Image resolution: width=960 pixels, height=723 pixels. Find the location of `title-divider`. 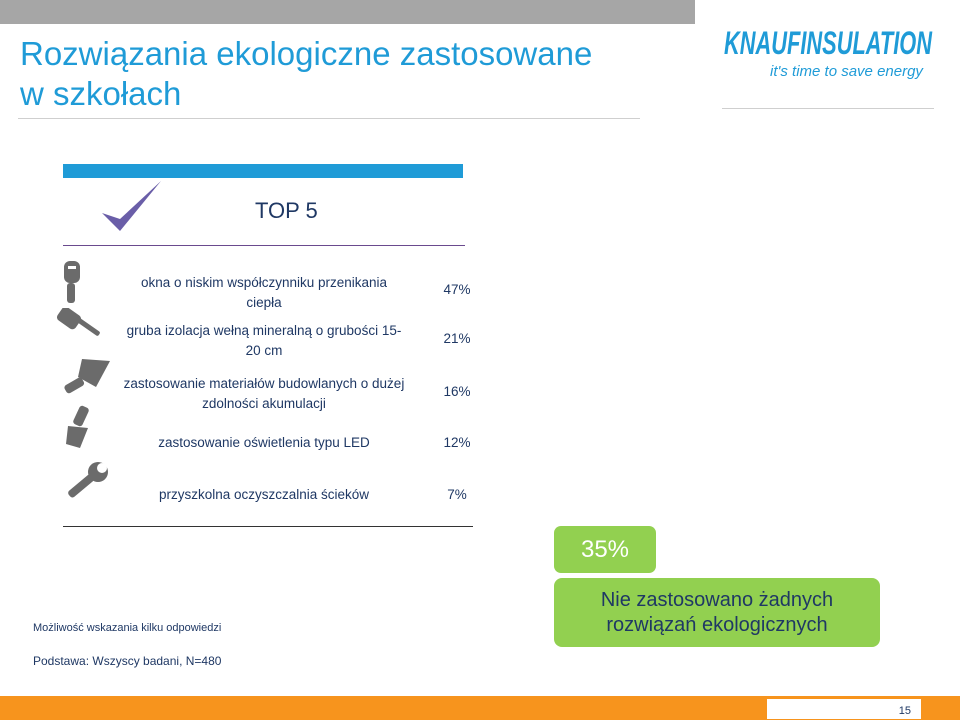

title-divider is located at coordinates (329, 118).